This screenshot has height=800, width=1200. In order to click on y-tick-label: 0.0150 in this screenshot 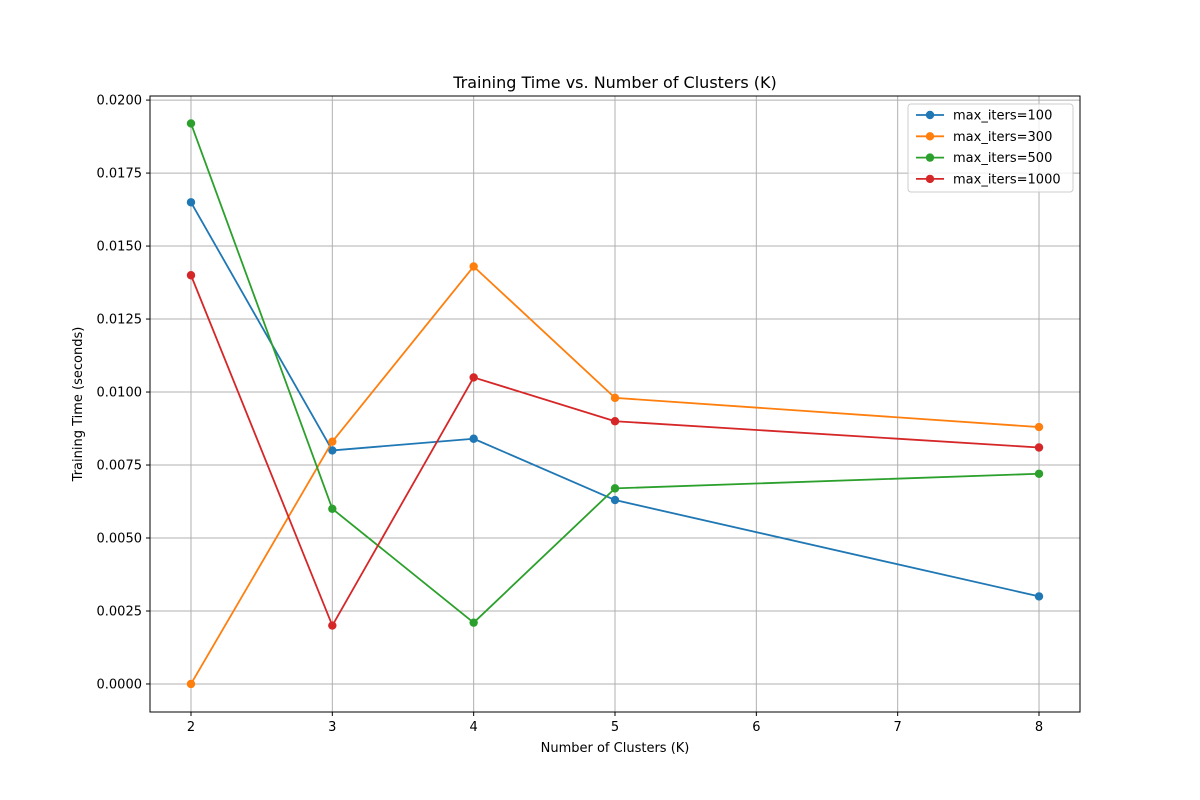, I will do `click(120, 247)`.